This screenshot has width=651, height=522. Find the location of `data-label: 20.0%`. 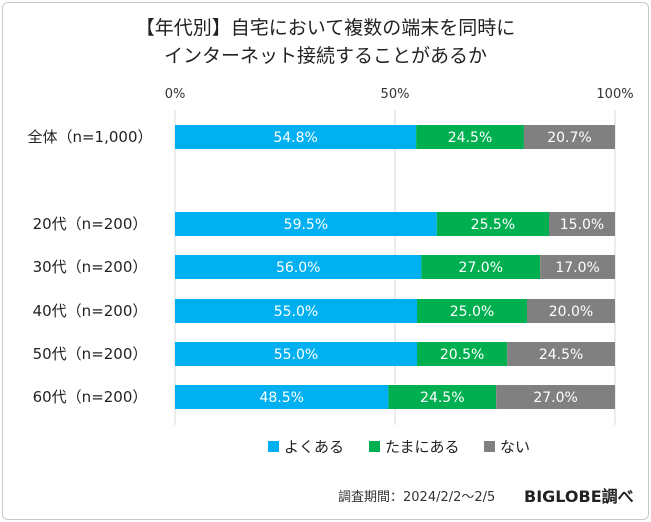

data-label: 20.0% is located at coordinates (571, 312).